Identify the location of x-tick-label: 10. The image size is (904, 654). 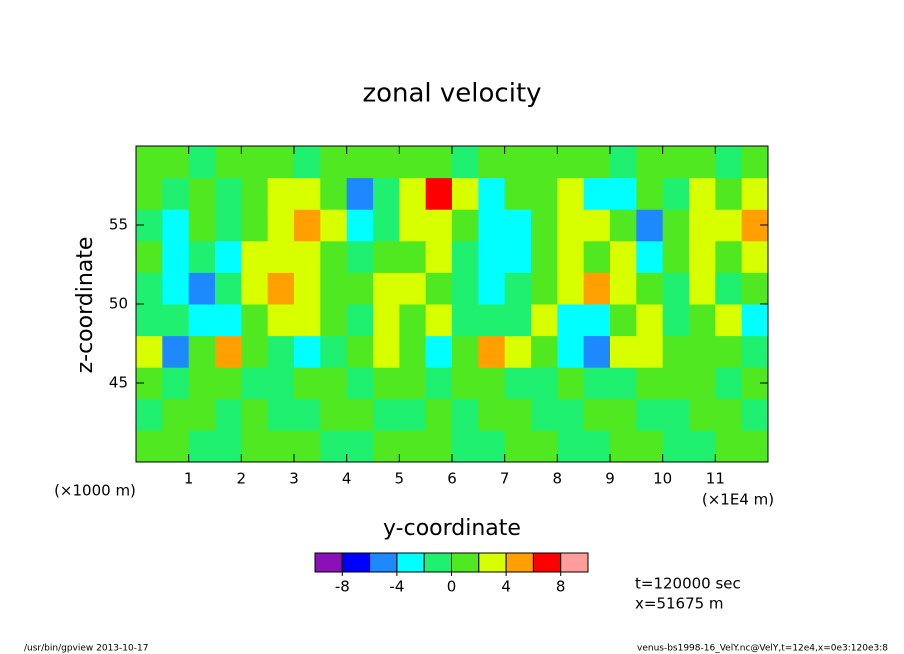
(662, 479).